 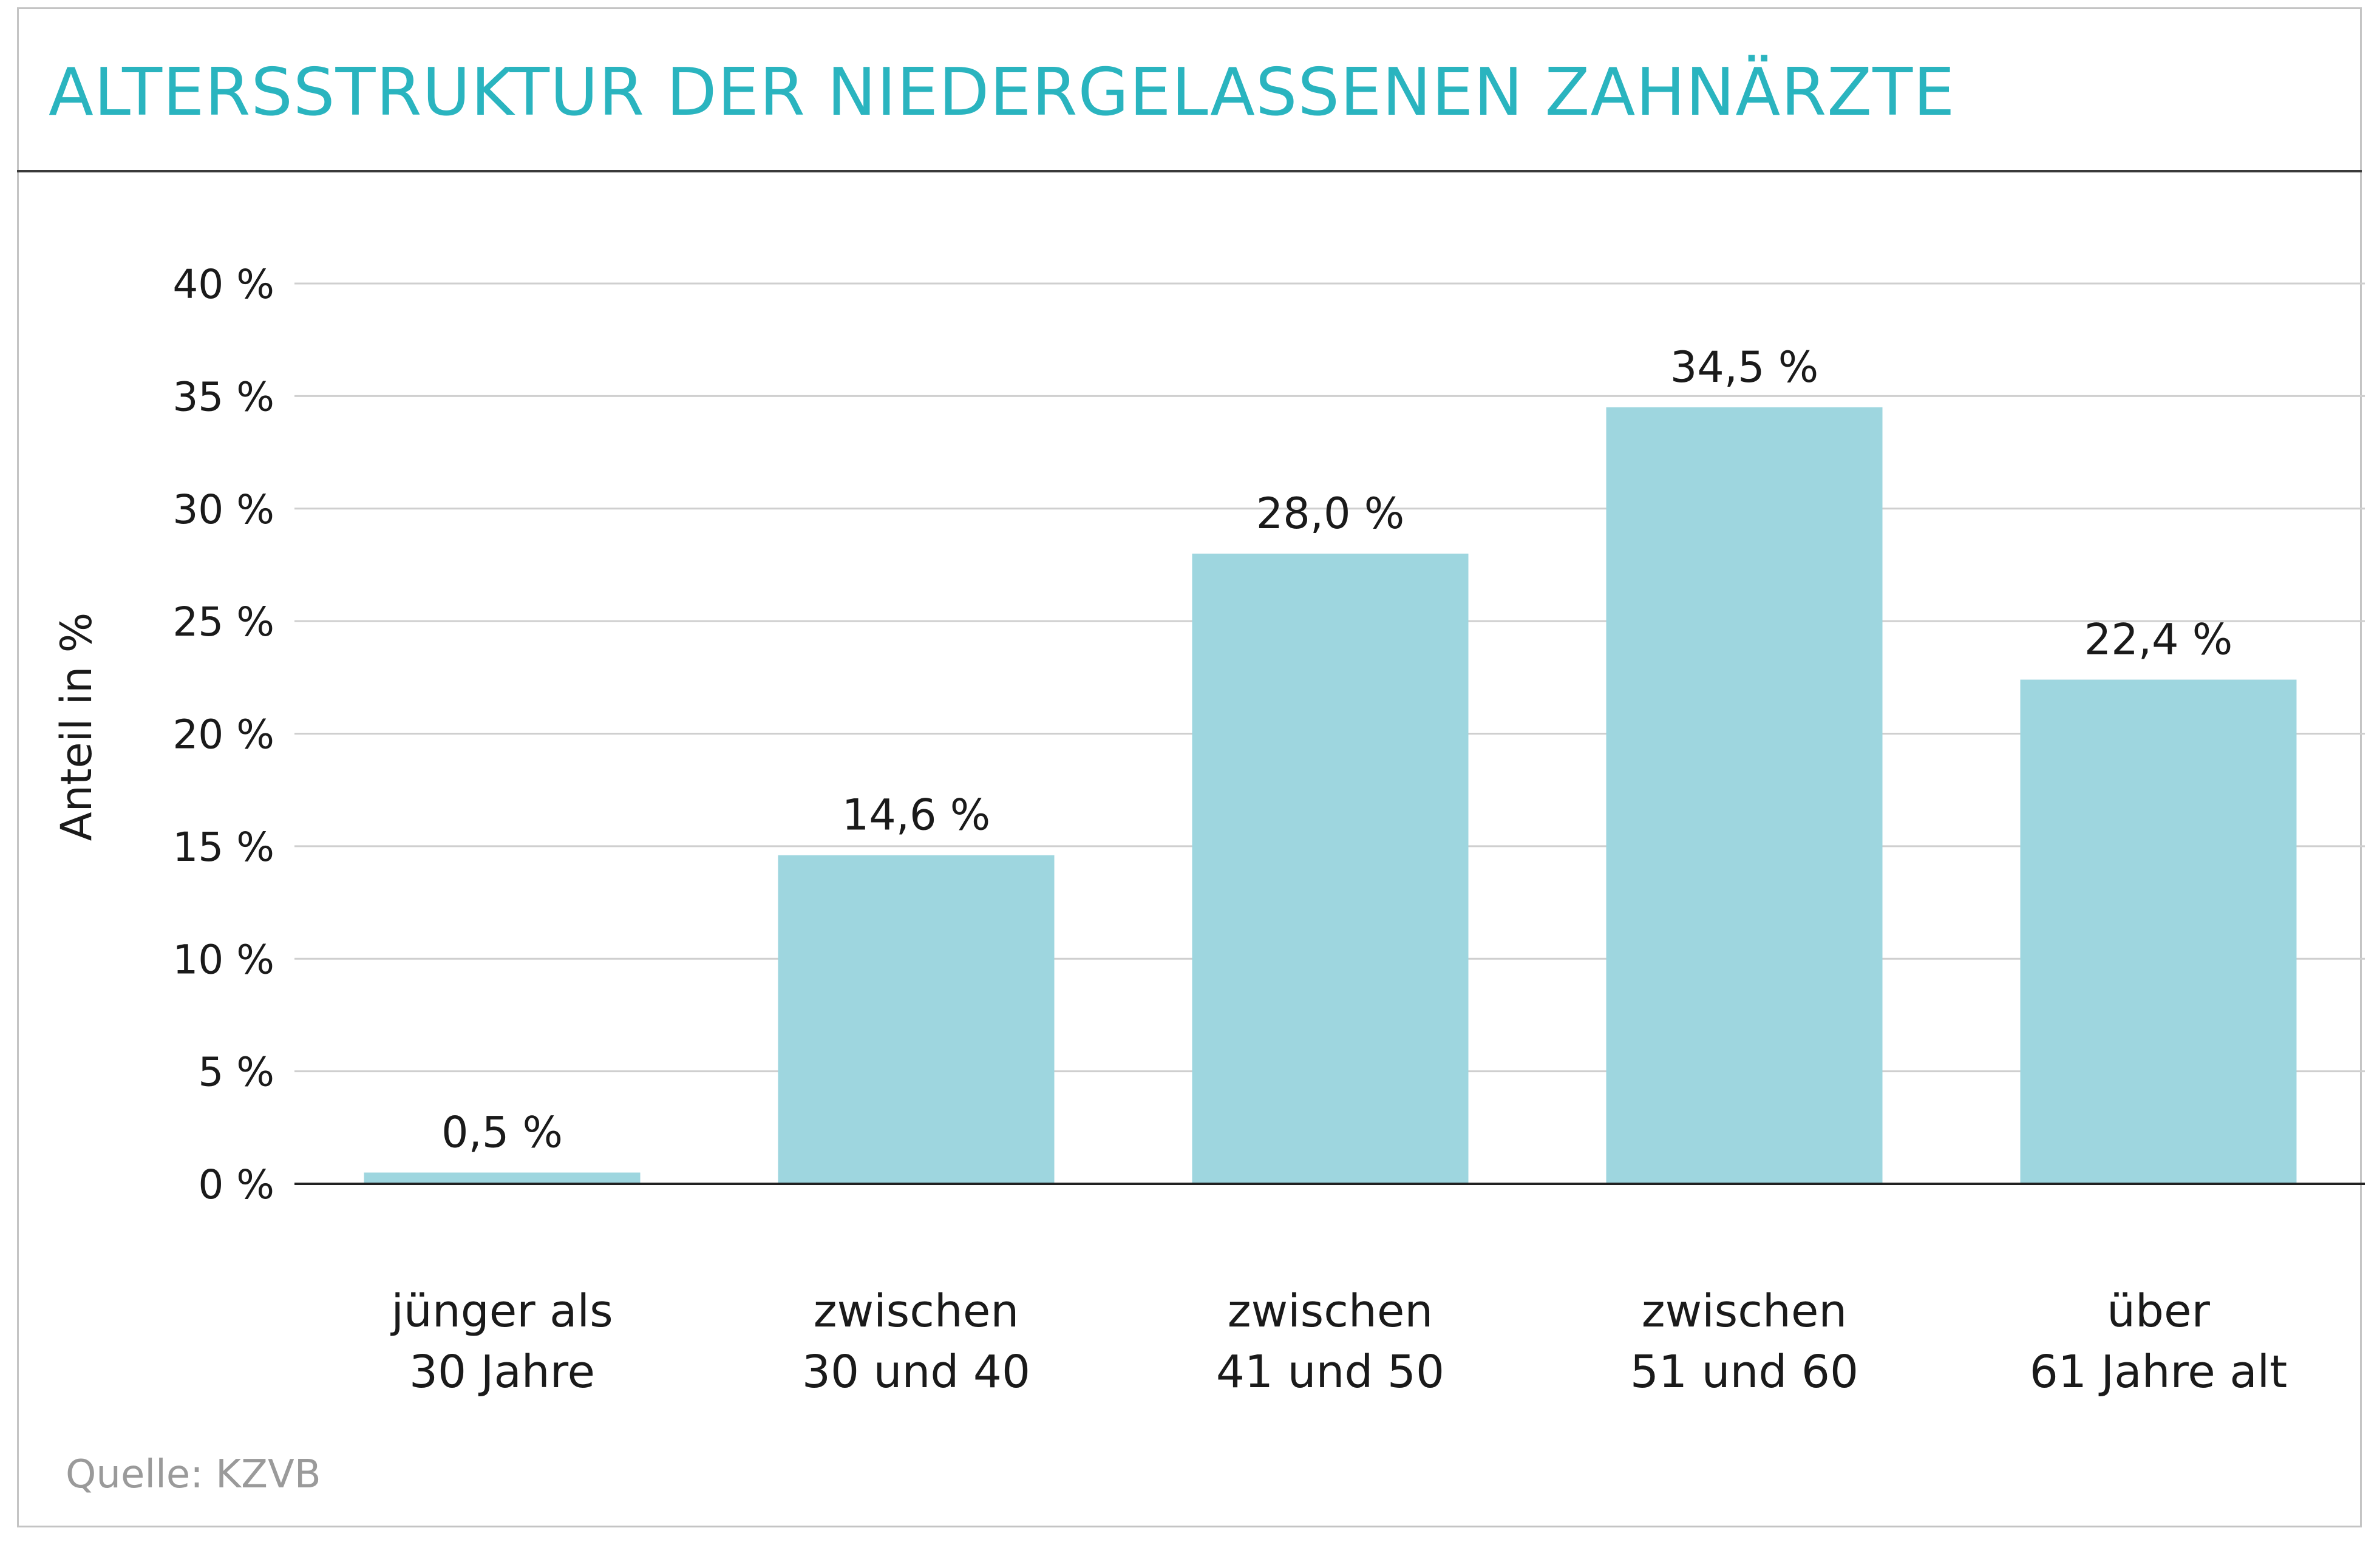 I want to click on y-tick-label: 20 %, so click(x=223, y=735).